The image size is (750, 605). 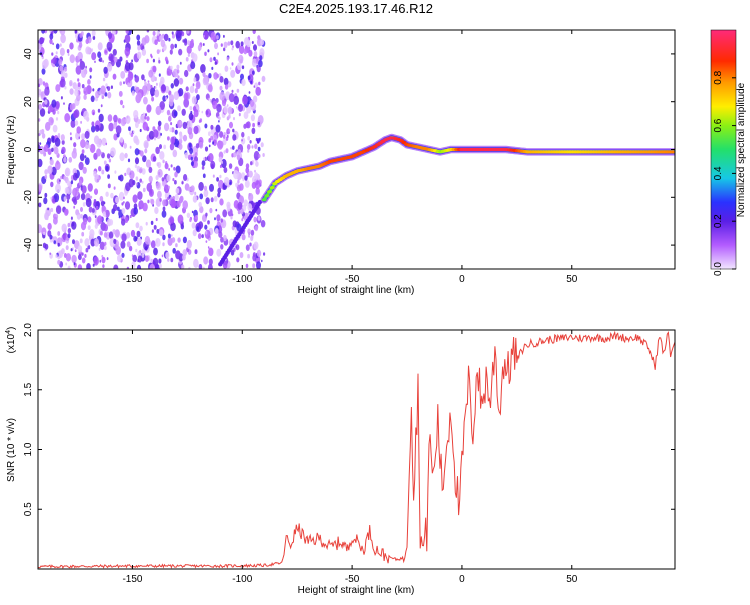 I want to click on y-tick-label: 0, so click(x=28, y=149).